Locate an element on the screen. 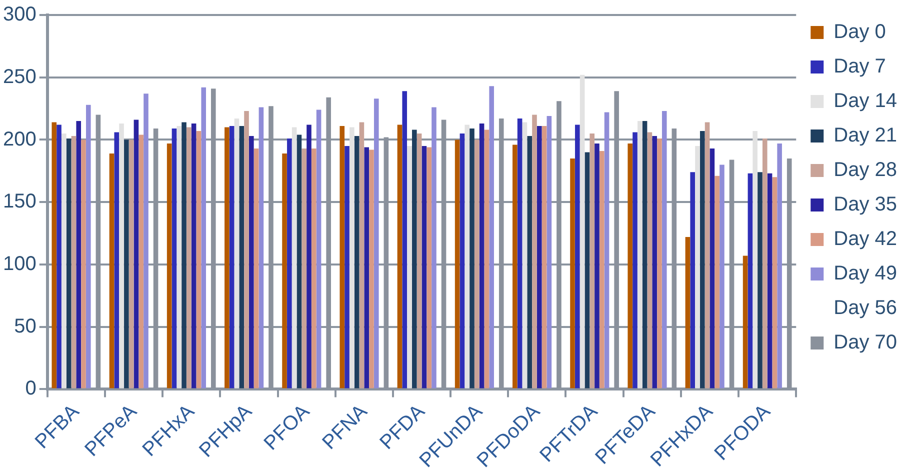 This screenshot has width=907, height=476. legend-label: Day 0 is located at coordinates (860, 32).